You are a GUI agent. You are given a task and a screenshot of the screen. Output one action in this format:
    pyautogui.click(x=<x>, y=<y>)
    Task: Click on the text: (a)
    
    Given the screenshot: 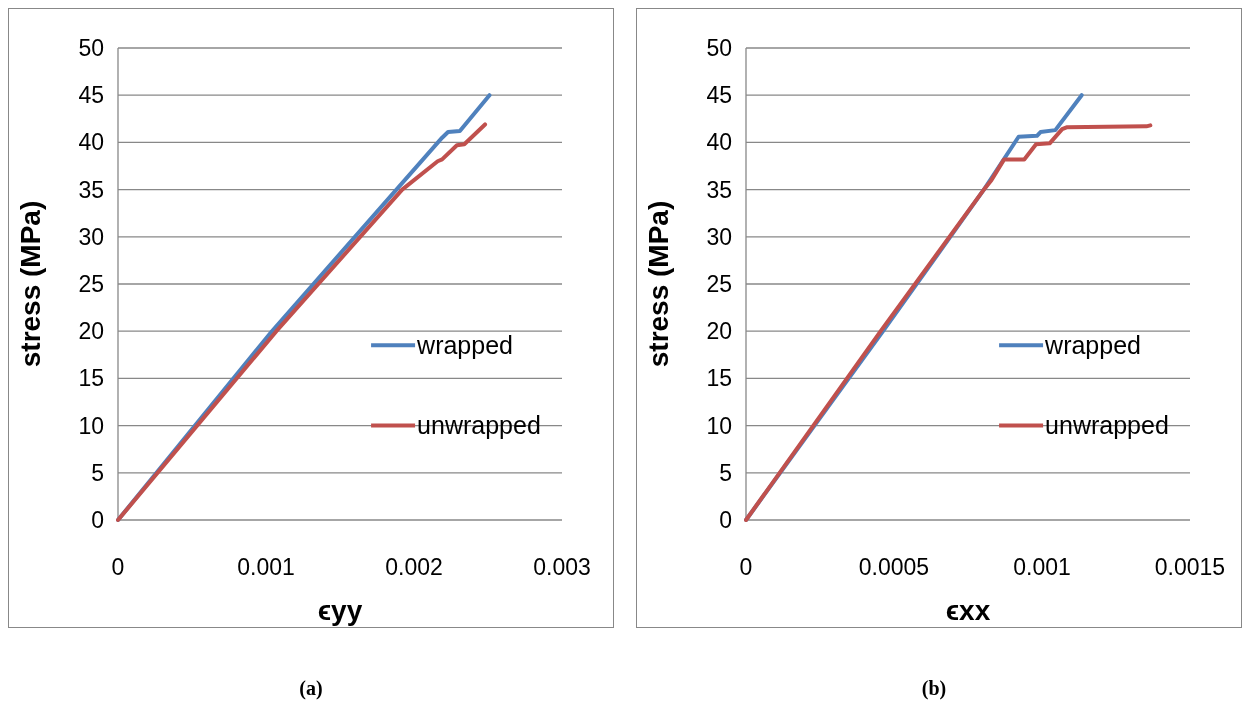 What is the action you would take?
    pyautogui.click(x=311, y=688)
    